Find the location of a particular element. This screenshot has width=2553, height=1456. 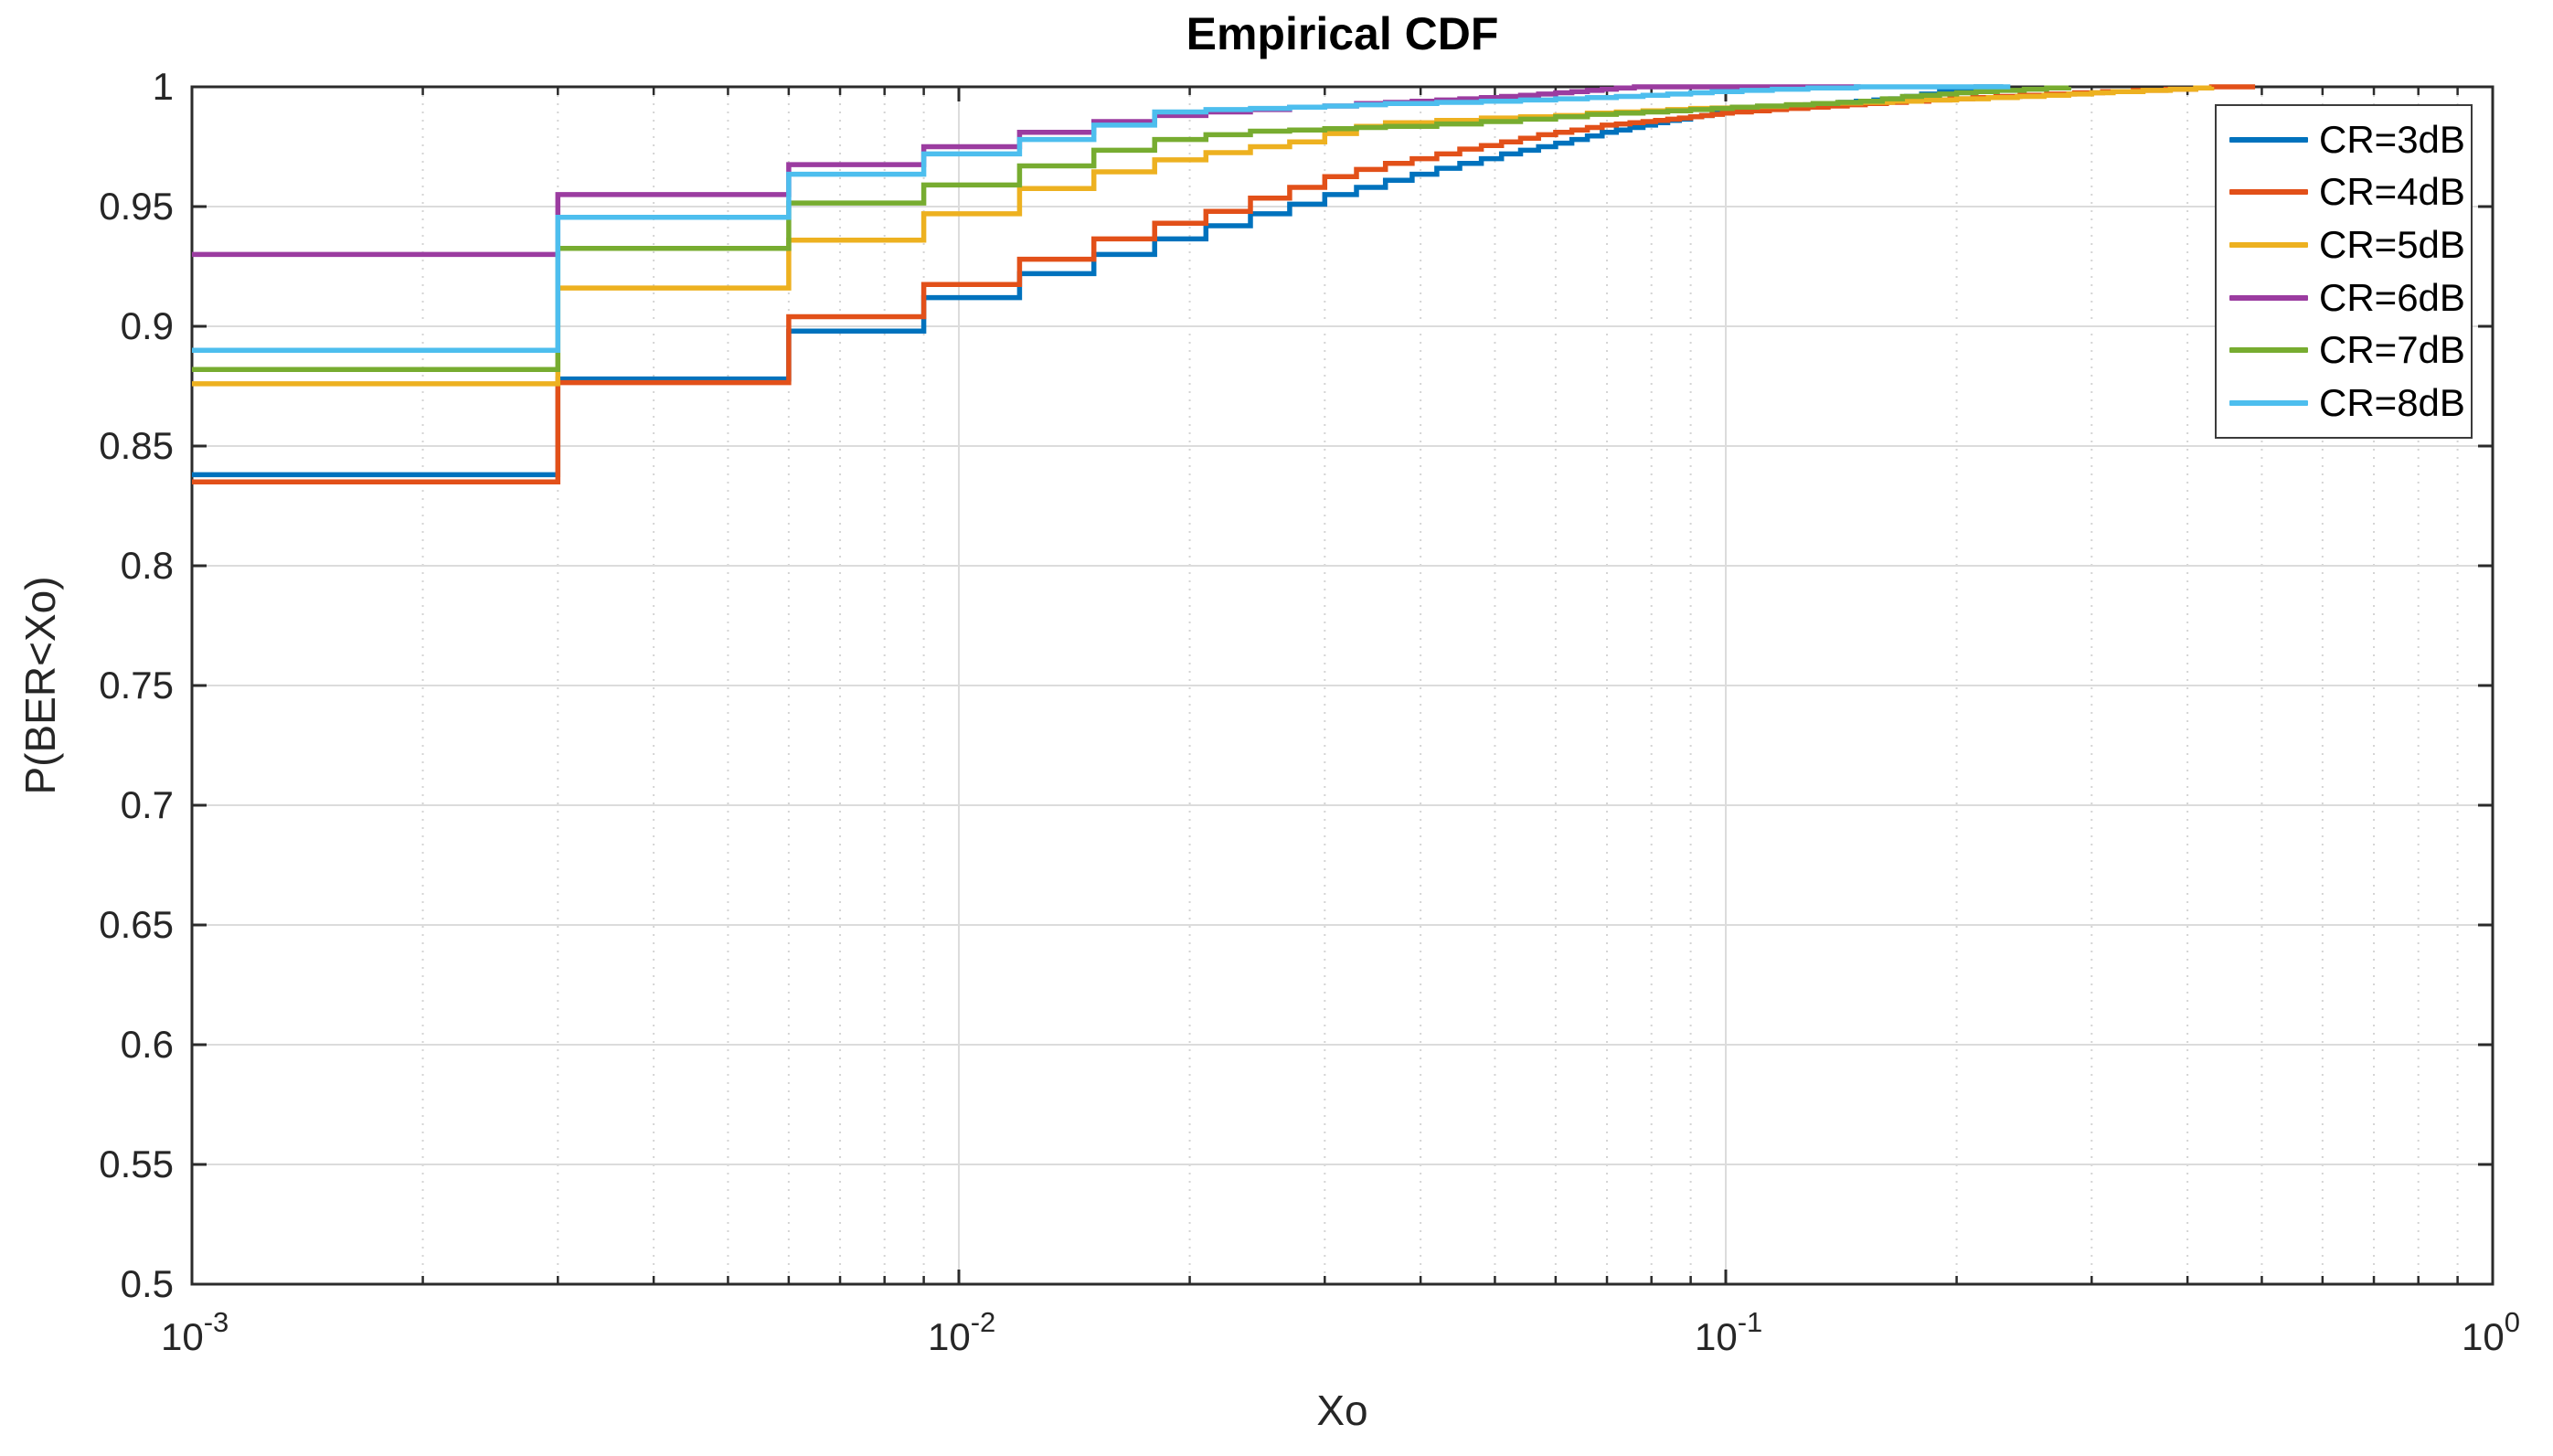

y-tick-label: 0.9 is located at coordinates (147, 325).